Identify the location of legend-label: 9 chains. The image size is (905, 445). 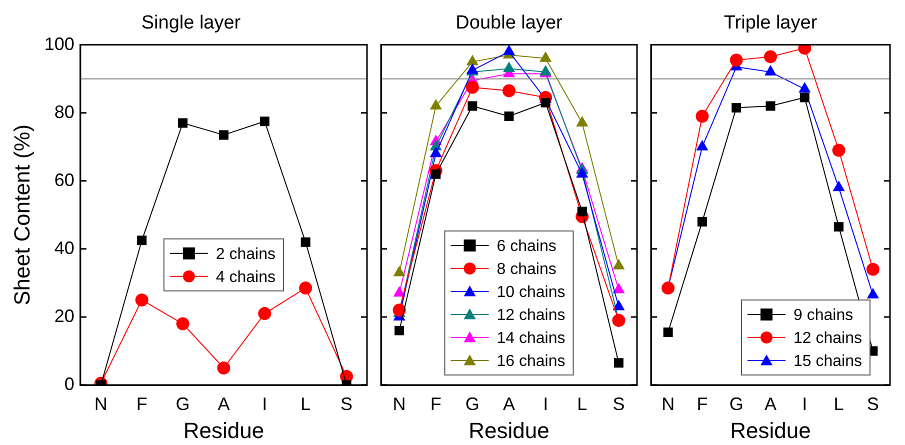
(824, 315).